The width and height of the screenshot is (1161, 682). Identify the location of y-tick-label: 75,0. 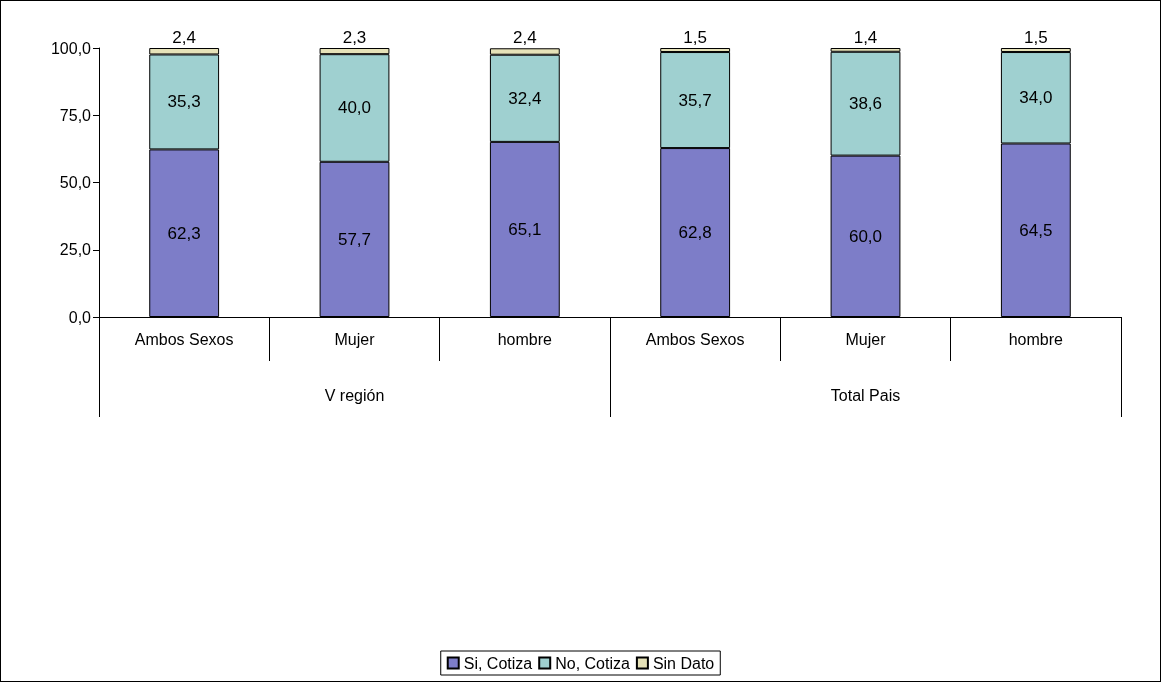
(75, 115).